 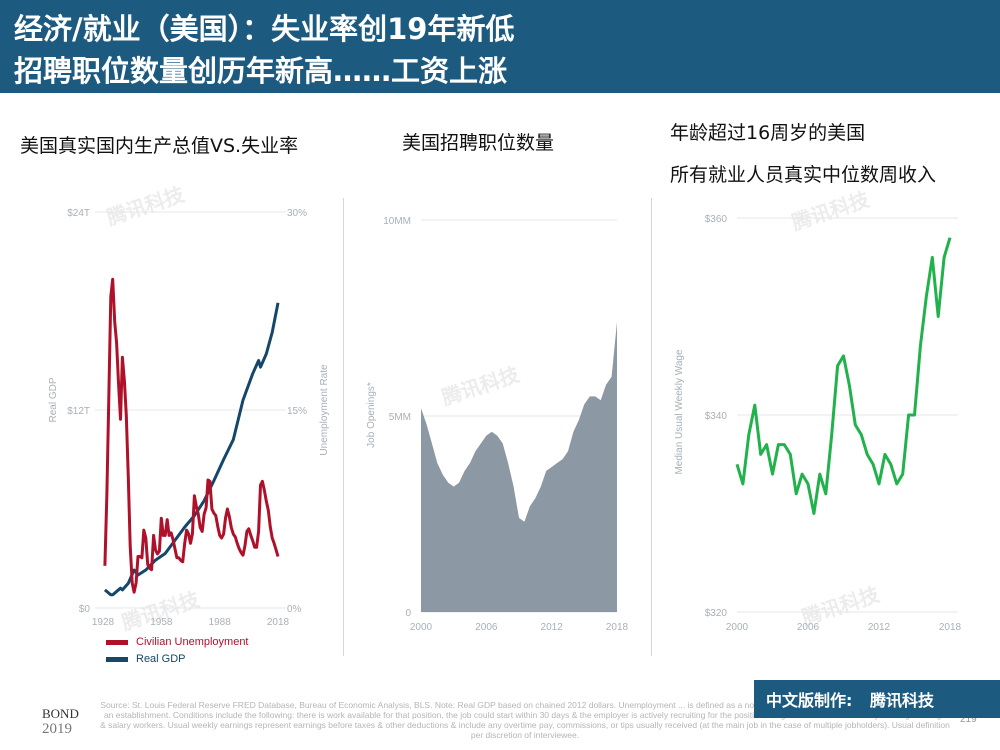 I want to click on slide-title-line-1: 经济/就业（美国）：失业率创19年新低, so click(x=264, y=29).